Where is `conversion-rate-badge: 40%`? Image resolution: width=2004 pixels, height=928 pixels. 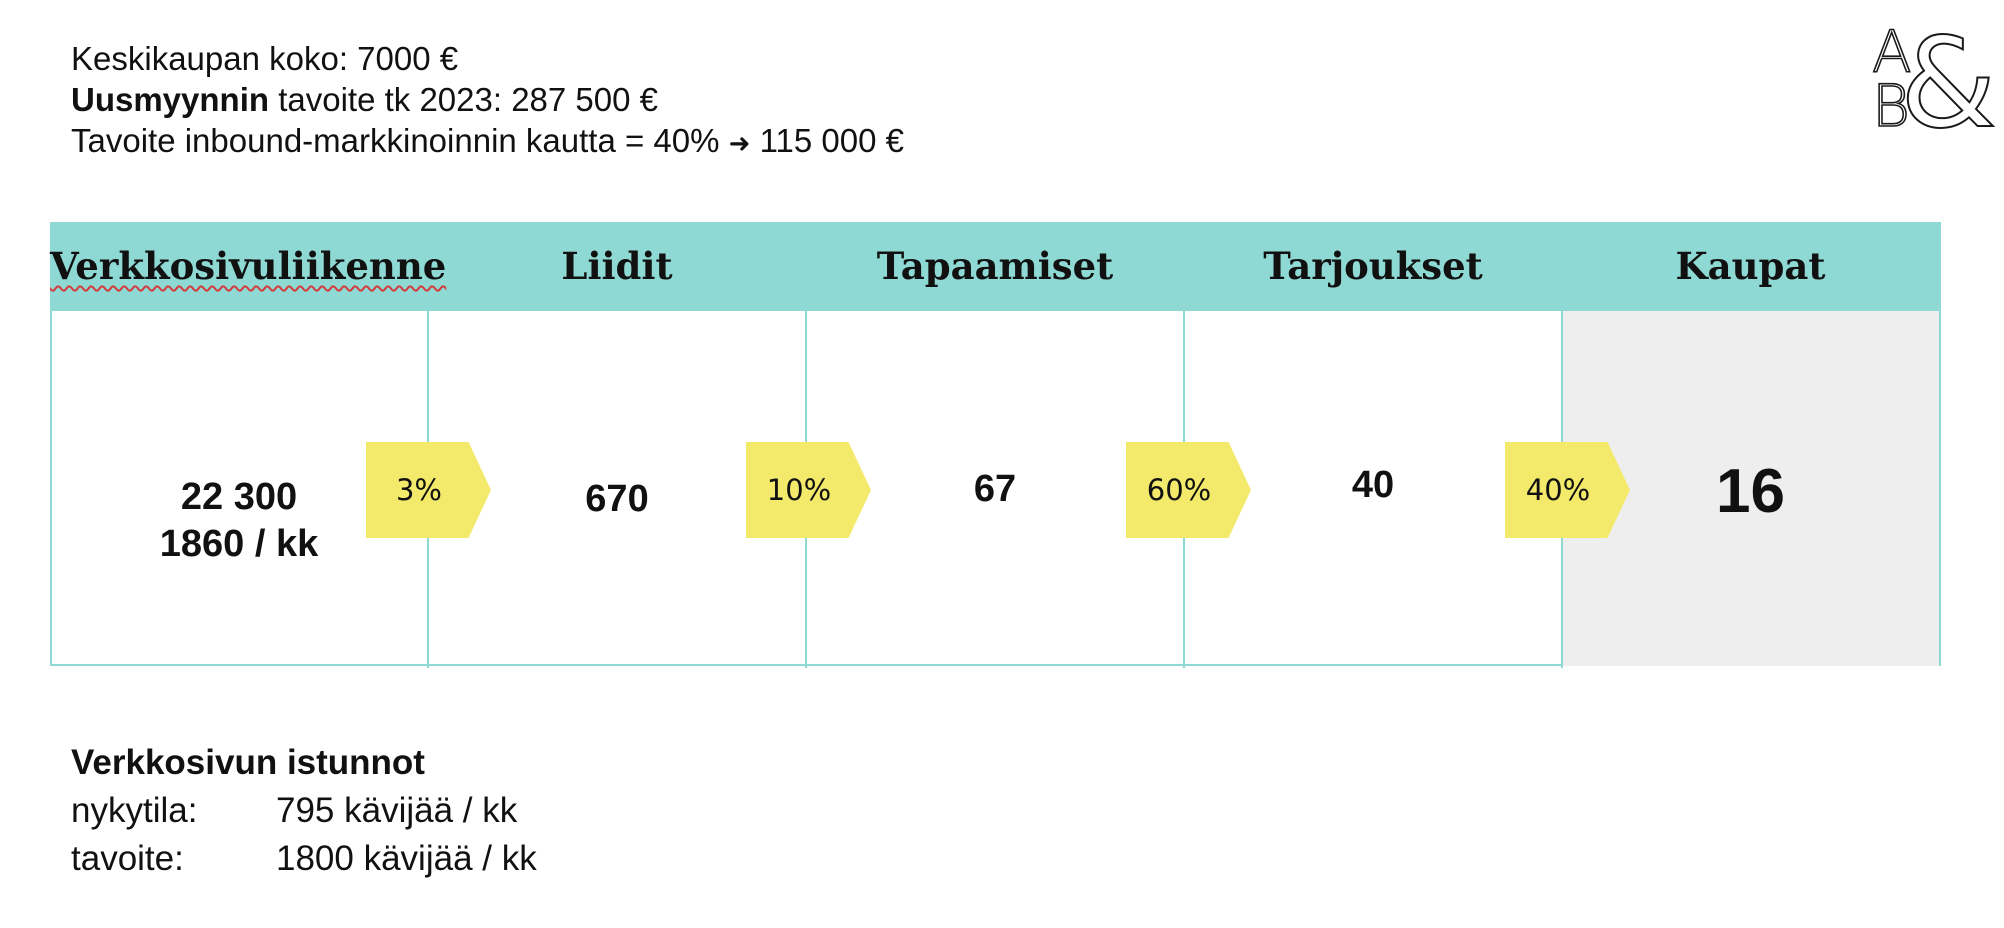 conversion-rate-badge: 40% is located at coordinates (1567, 490).